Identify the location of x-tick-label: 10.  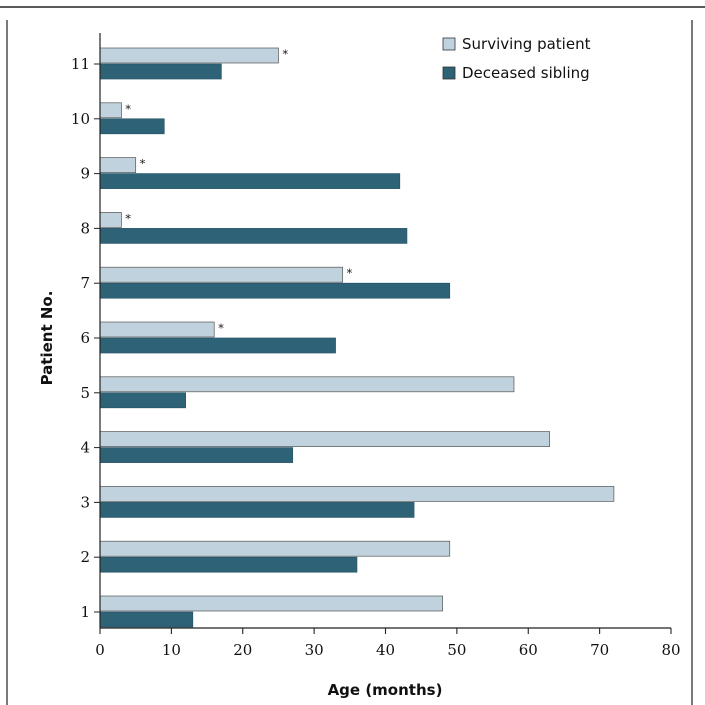
(171, 650).